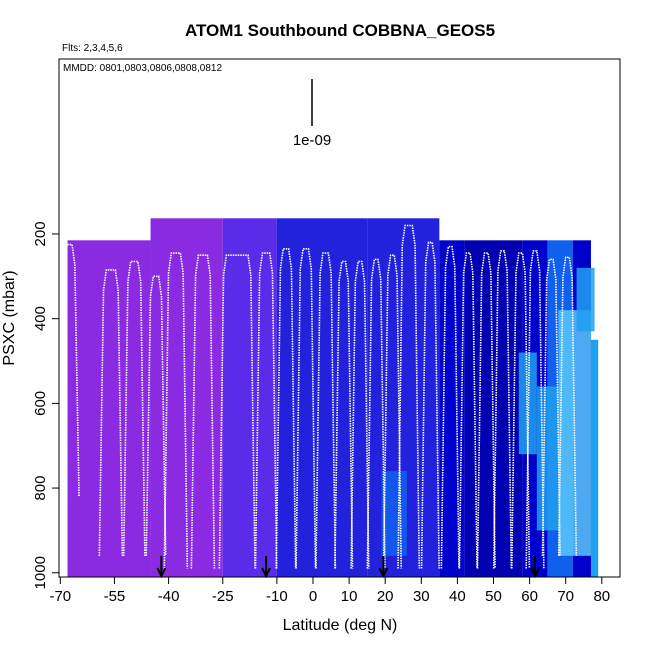  What do you see at coordinates (40, 488) in the screenshot?
I see `y-tick-label: 800` at bounding box center [40, 488].